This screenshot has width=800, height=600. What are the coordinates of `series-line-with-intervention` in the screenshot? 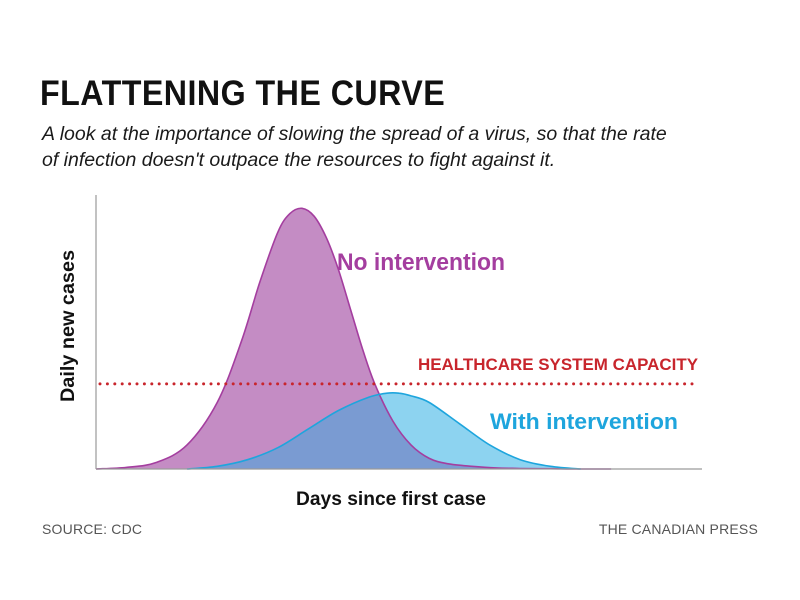 It's located at (383, 430).